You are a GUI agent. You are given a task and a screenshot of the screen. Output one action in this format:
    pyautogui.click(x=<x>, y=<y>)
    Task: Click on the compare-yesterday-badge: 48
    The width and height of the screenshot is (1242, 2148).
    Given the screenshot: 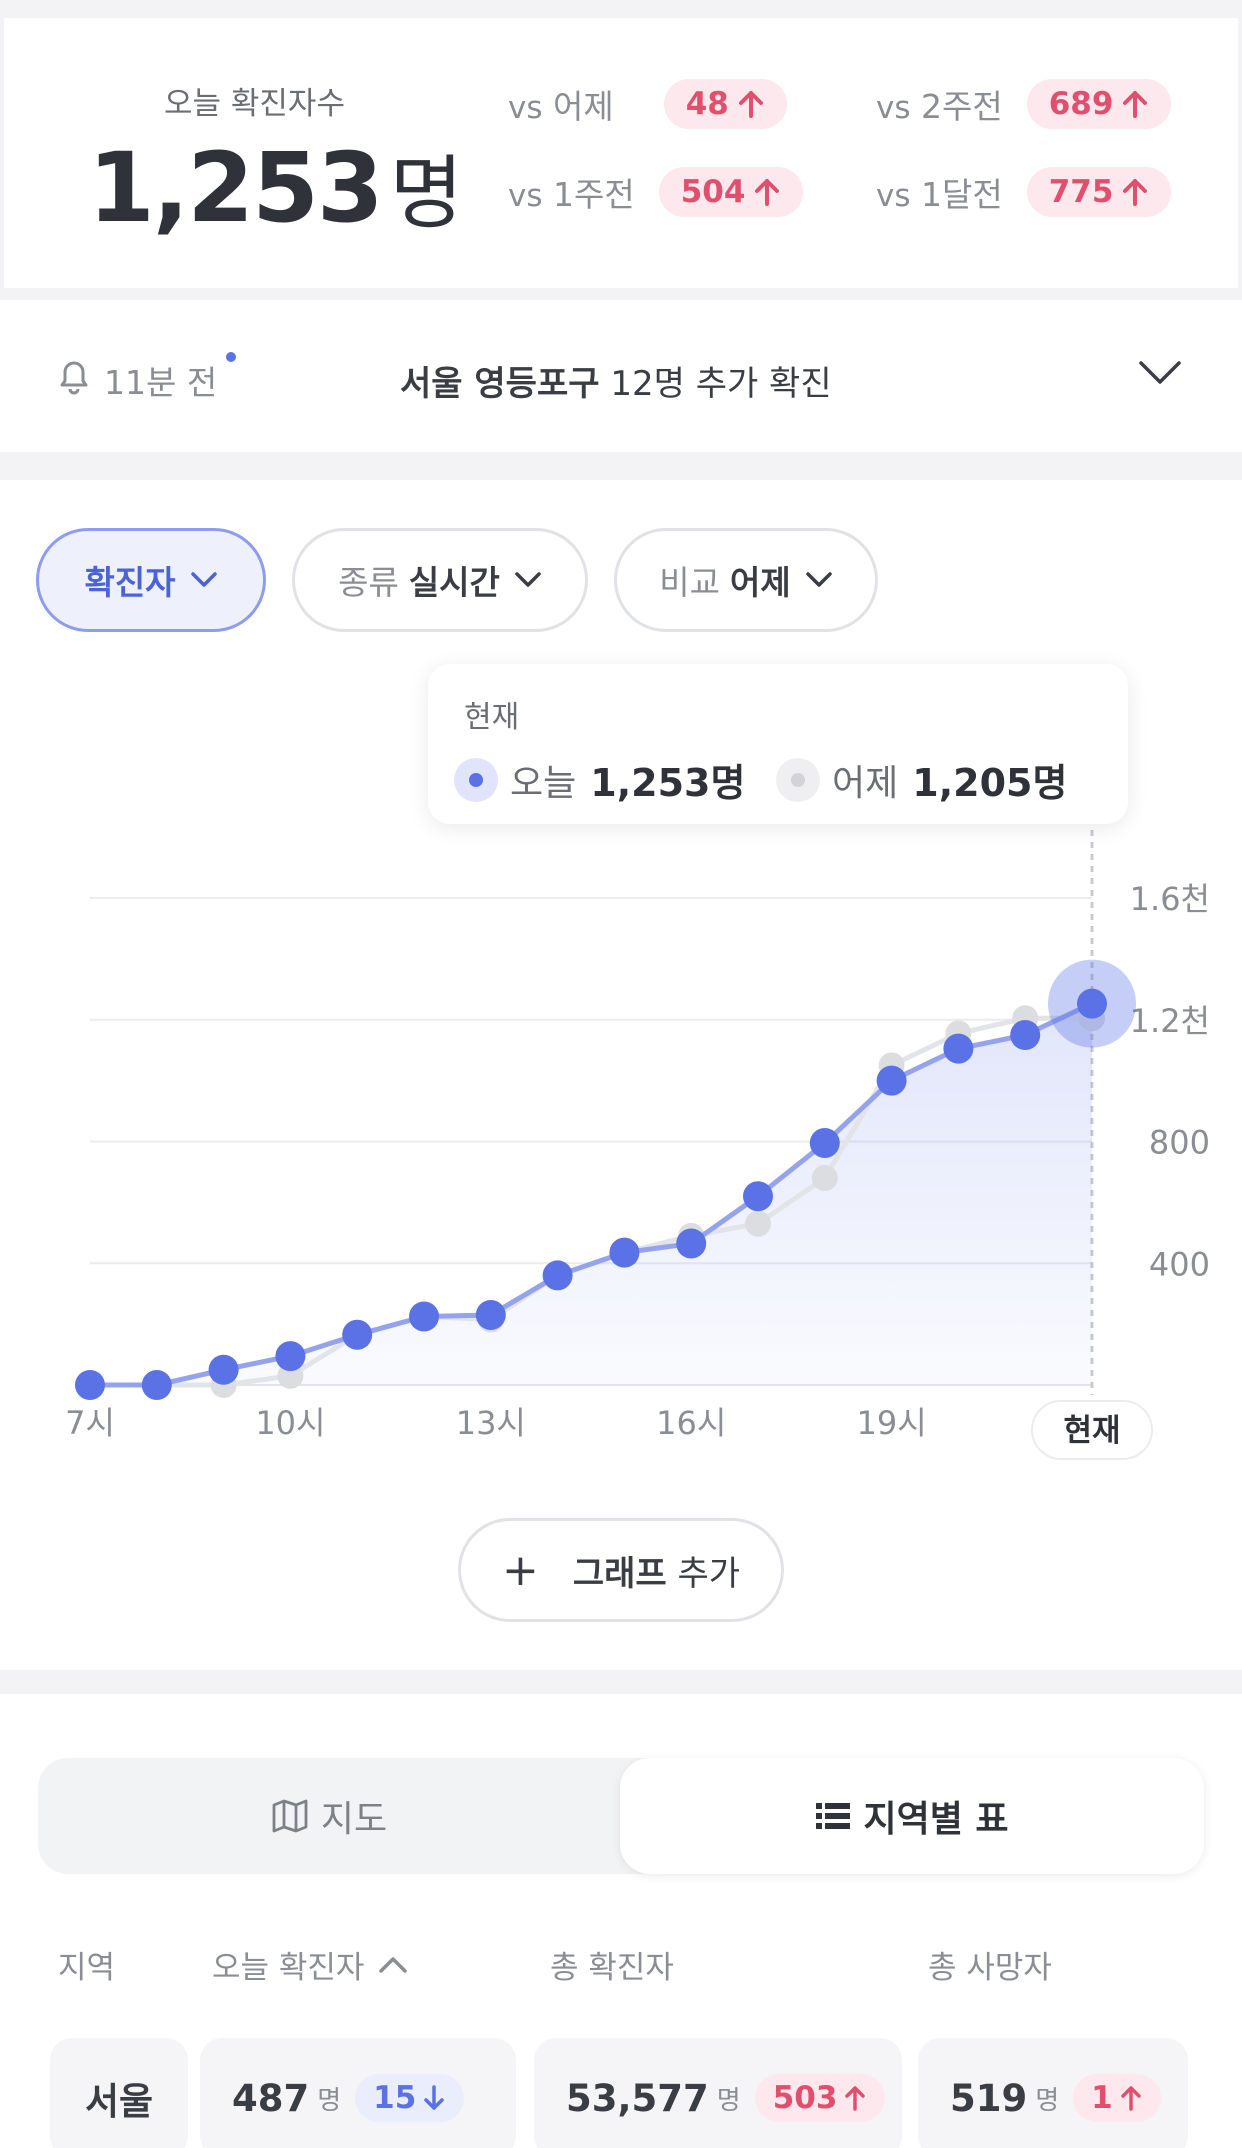 What is the action you would take?
    pyautogui.click(x=725, y=104)
    